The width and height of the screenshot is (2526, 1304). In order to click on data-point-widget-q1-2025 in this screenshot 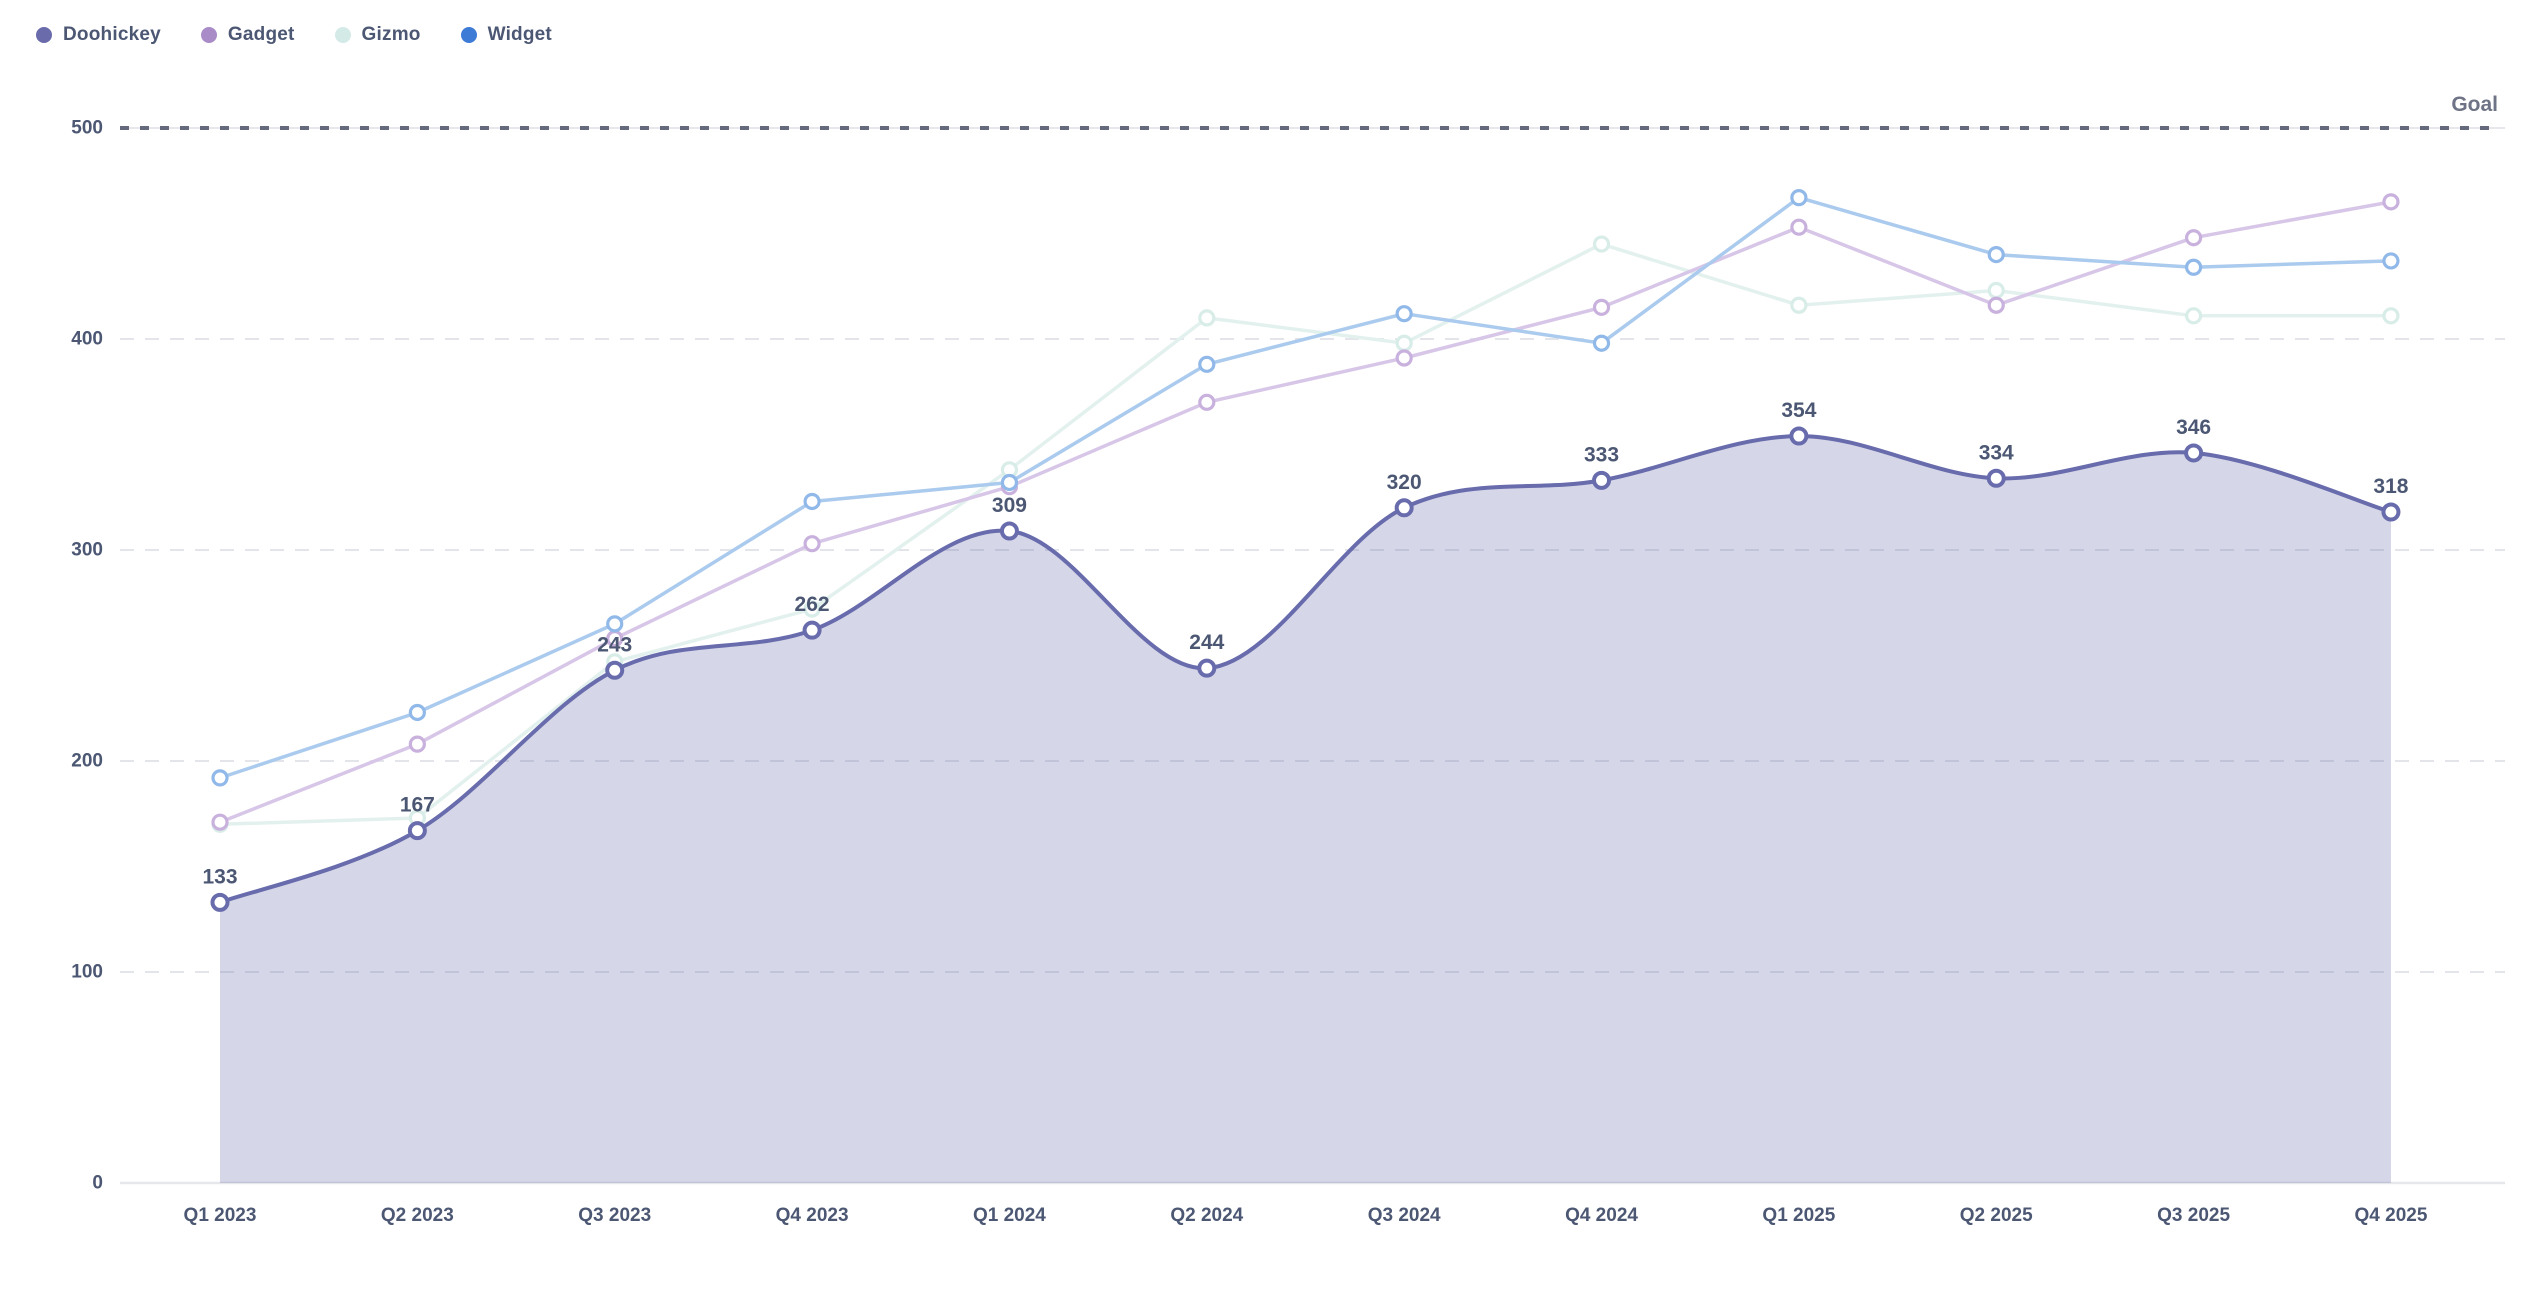, I will do `click(1799, 198)`.